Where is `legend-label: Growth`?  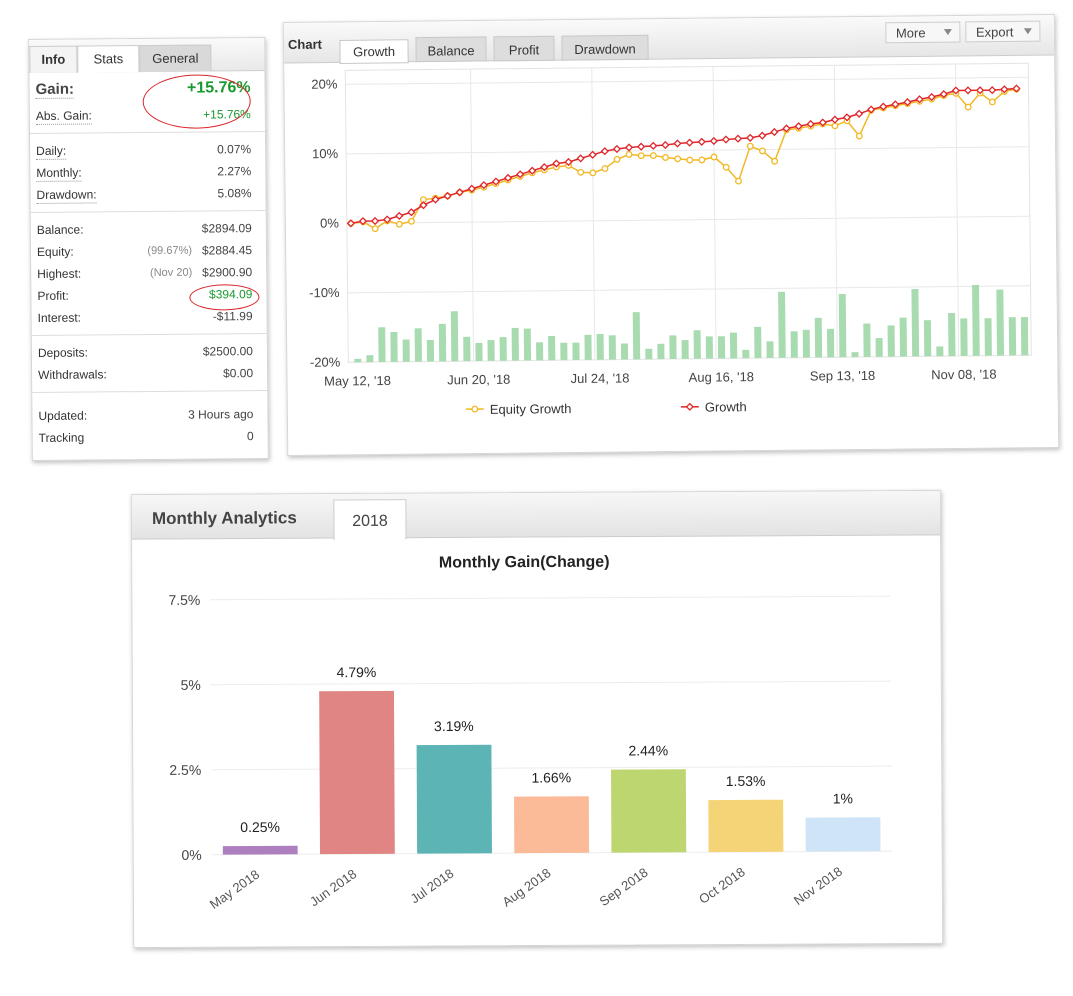
legend-label: Growth is located at coordinates (726, 406).